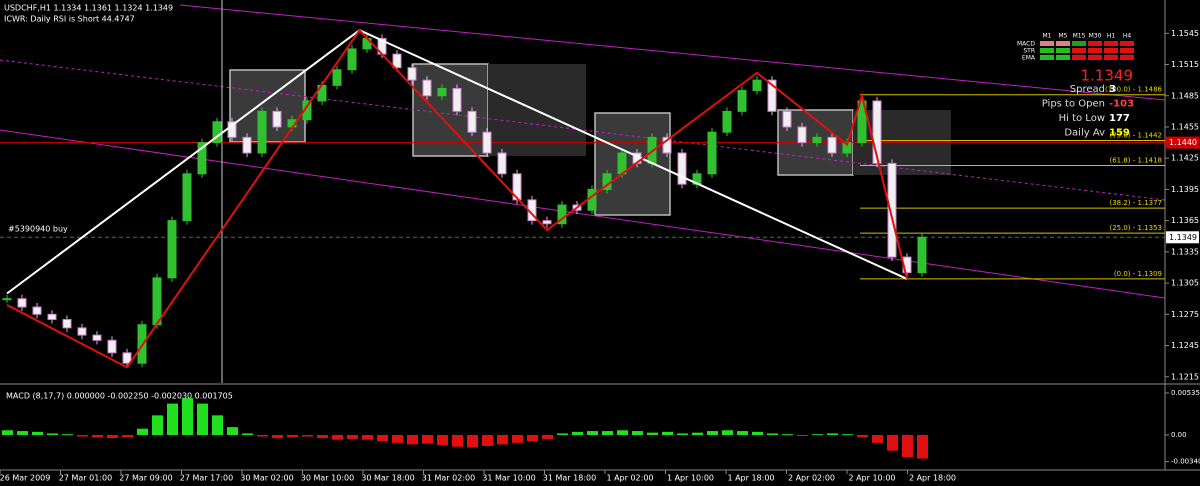  Describe the element at coordinates (1185, 376) in the screenshot. I see `price-tick-label: 1.1215` at that location.